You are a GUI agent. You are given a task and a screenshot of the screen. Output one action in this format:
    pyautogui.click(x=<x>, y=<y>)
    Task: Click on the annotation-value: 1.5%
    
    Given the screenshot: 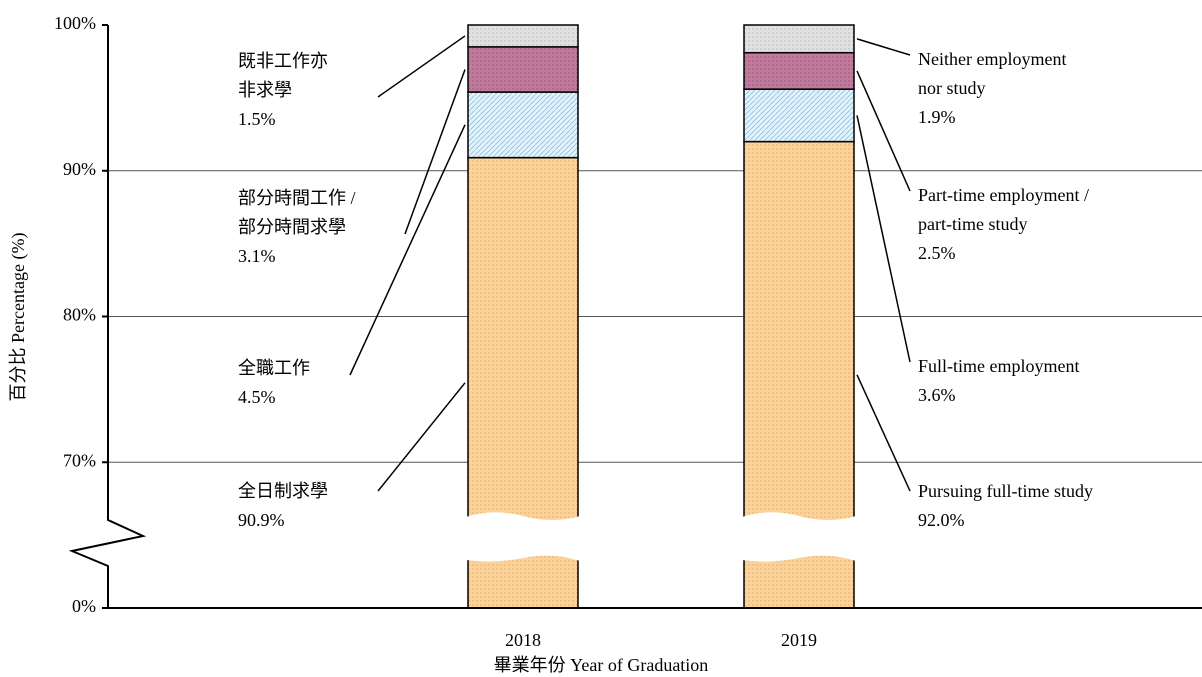 What is the action you would take?
    pyautogui.click(x=257, y=119)
    